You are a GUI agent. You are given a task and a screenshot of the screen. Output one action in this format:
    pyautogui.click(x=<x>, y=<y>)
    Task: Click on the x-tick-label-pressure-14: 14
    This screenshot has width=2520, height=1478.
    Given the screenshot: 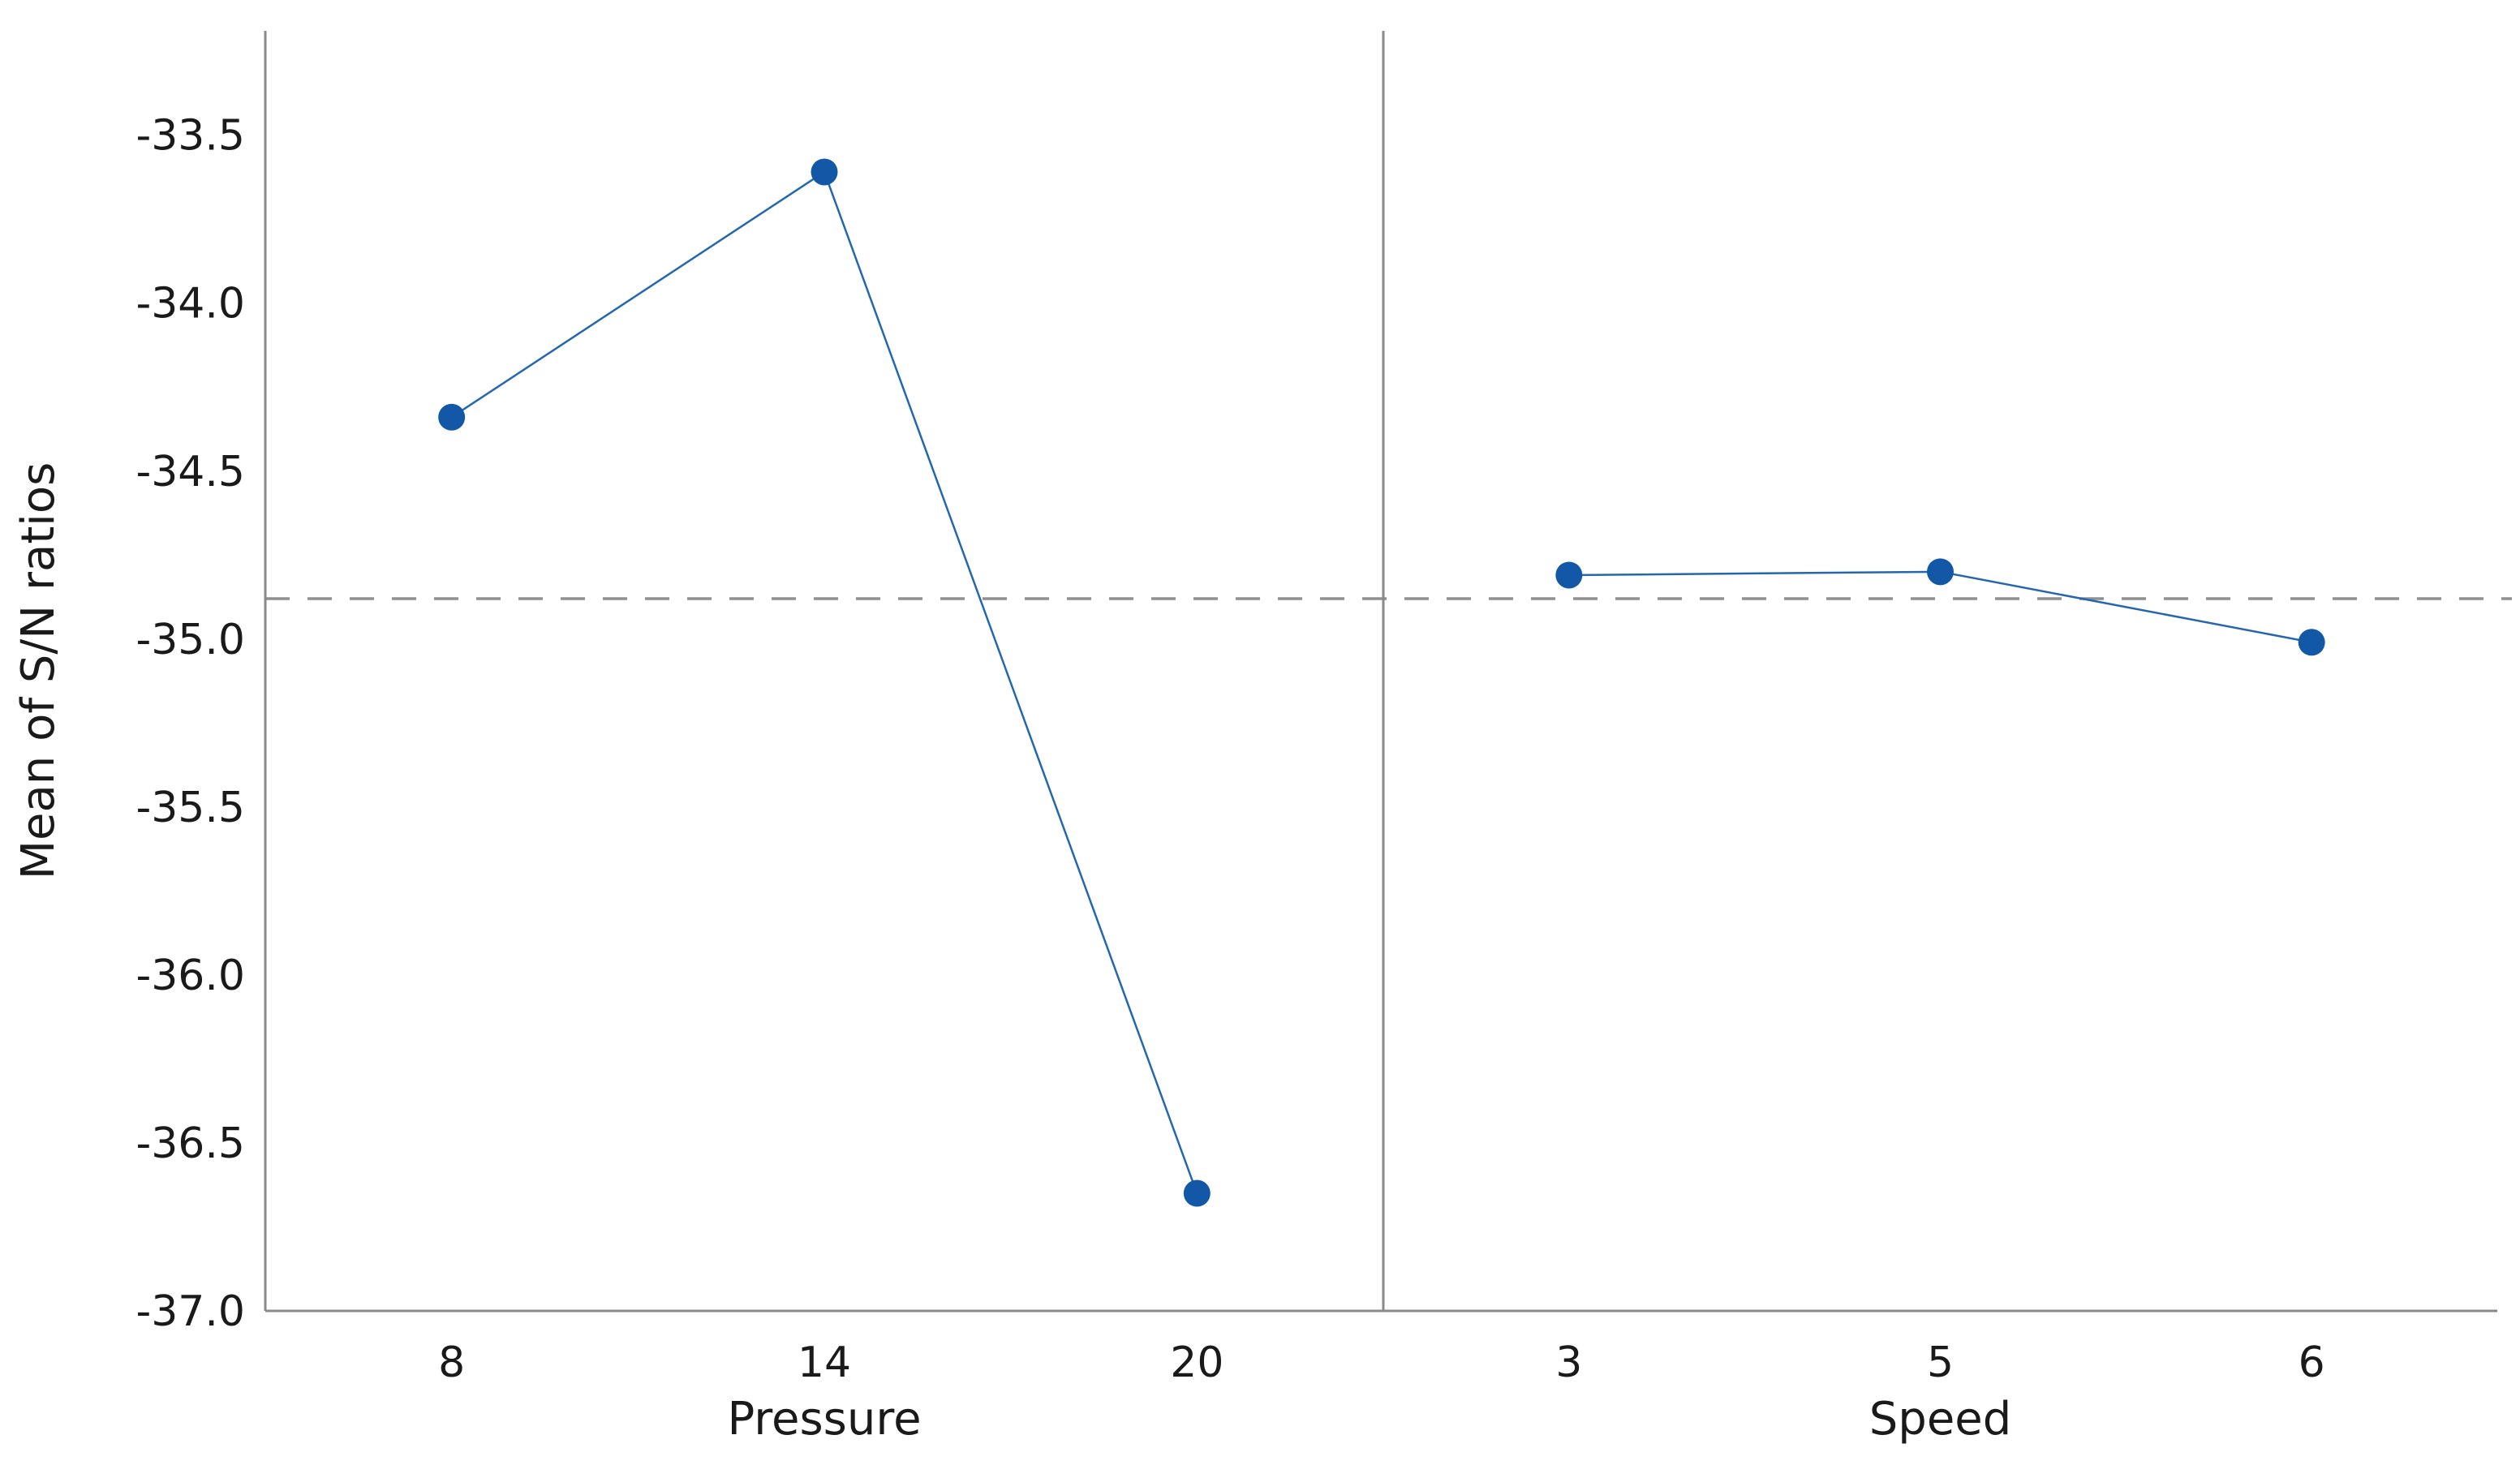 What is the action you would take?
    pyautogui.click(x=824, y=1362)
    